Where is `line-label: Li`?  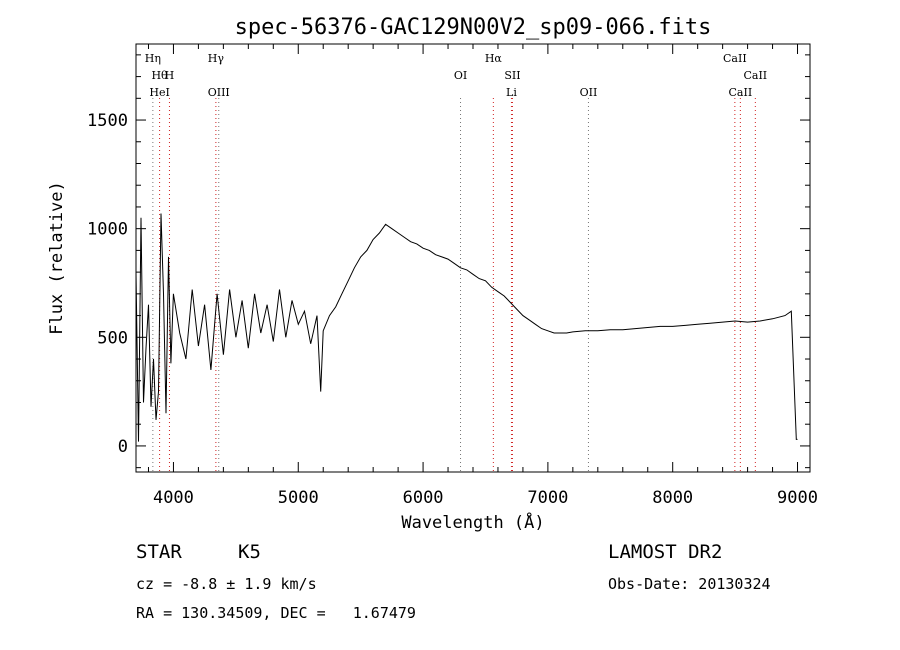
line-label: Li is located at coordinates (511, 92).